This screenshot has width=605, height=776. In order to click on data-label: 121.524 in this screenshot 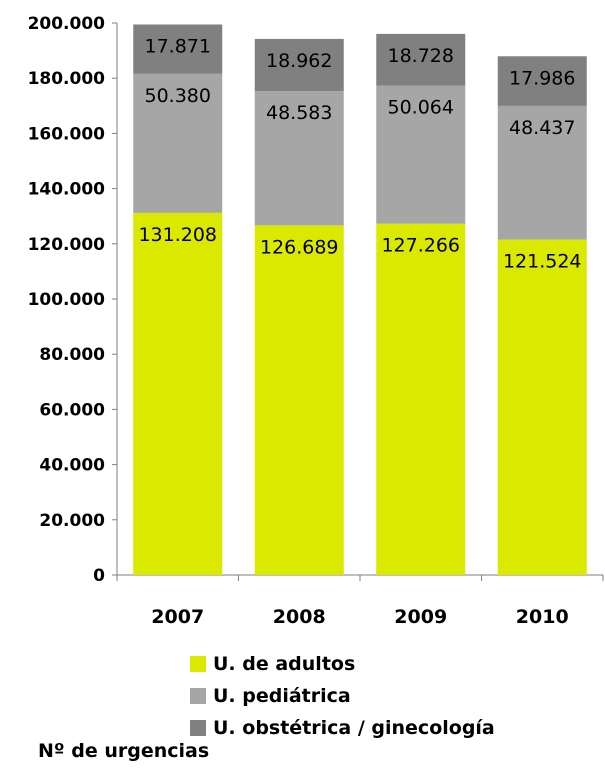, I will do `click(542, 262)`.